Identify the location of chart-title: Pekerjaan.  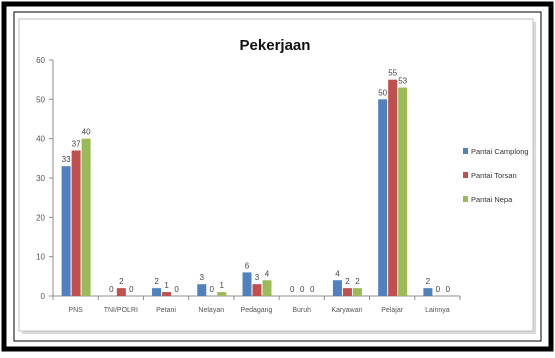
(275, 45).